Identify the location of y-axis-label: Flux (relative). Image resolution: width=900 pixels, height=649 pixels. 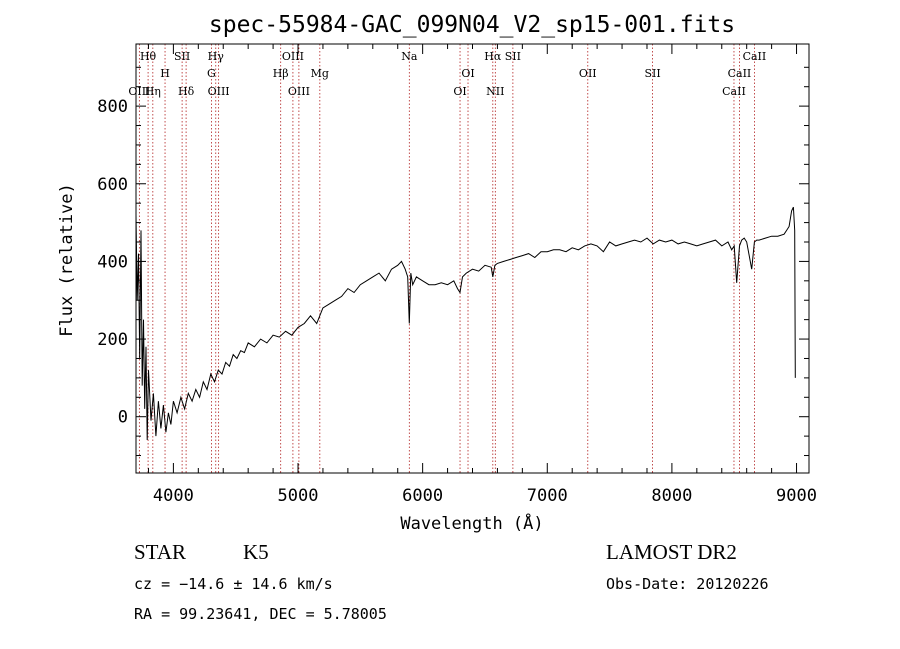
(67, 260).